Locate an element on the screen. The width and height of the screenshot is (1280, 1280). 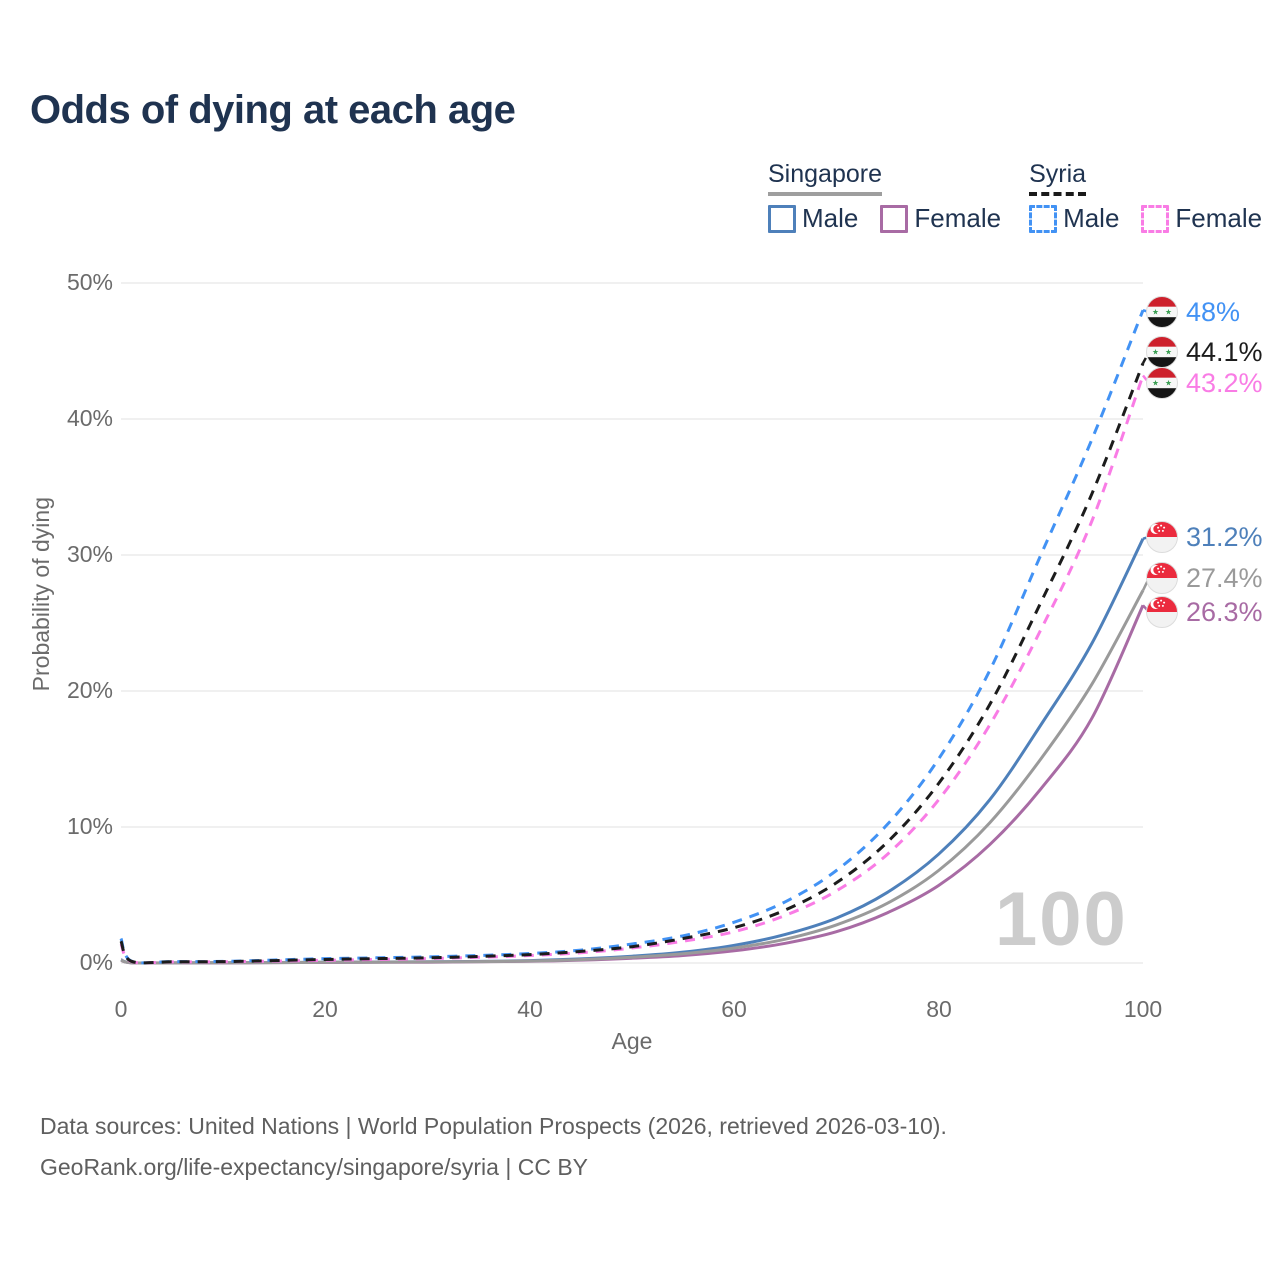
y-axis-title: Probability of dying is located at coordinates (41, 594).